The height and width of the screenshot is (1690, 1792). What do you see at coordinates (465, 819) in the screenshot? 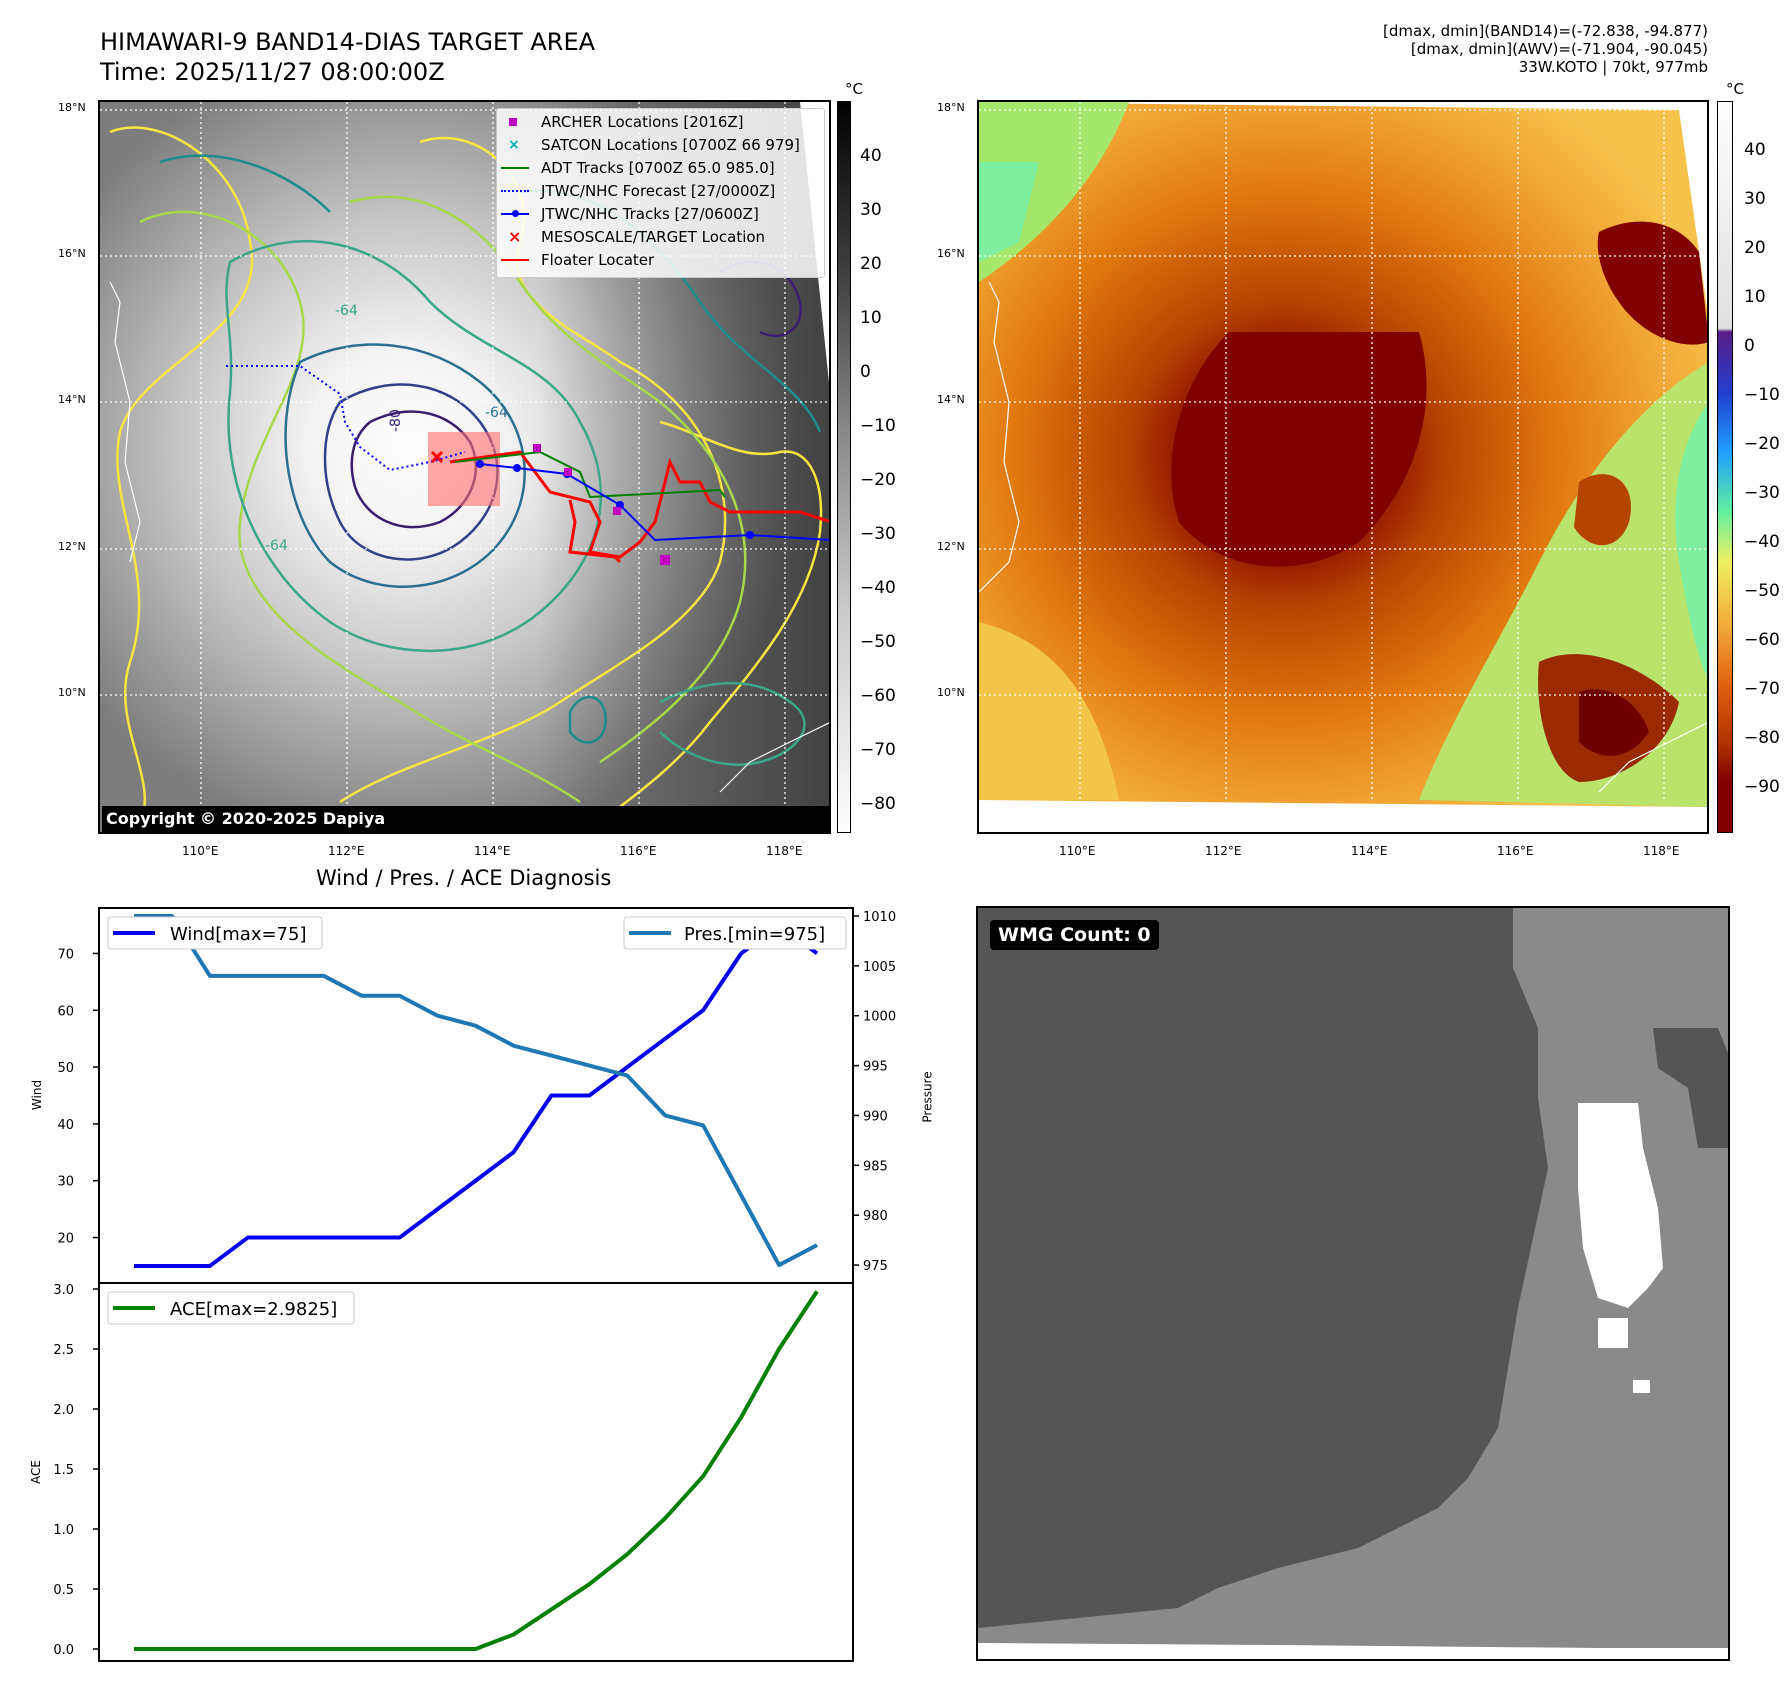
I see `copyright-banner: Copyright © 2020-2025 Dapiya` at bounding box center [465, 819].